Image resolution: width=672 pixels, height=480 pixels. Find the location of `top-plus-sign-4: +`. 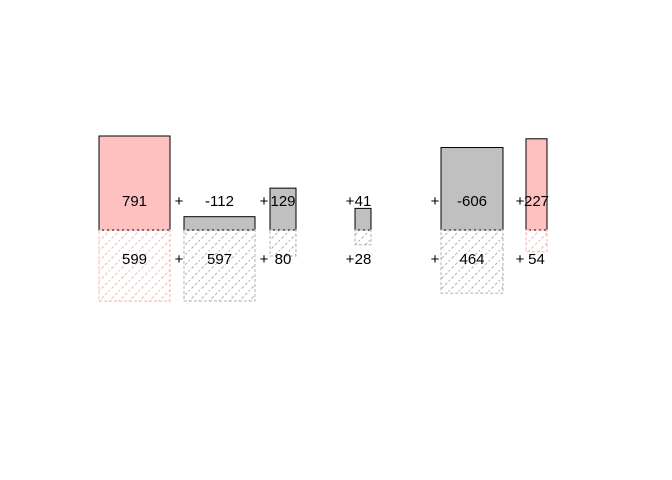

top-plus-sign-4: + is located at coordinates (520, 201).